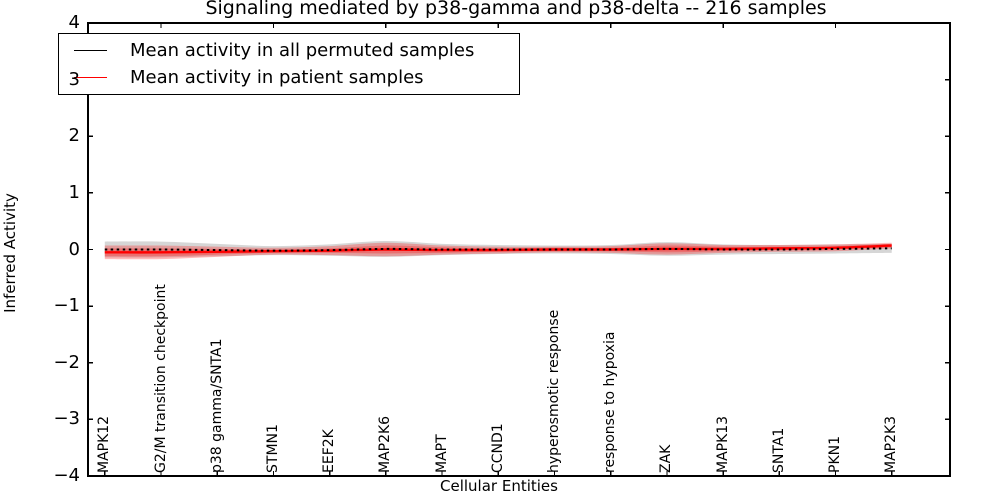 This screenshot has height=500, width=1000. What do you see at coordinates (66, 475) in the screenshot?
I see `y-tick-label: −4` at bounding box center [66, 475].